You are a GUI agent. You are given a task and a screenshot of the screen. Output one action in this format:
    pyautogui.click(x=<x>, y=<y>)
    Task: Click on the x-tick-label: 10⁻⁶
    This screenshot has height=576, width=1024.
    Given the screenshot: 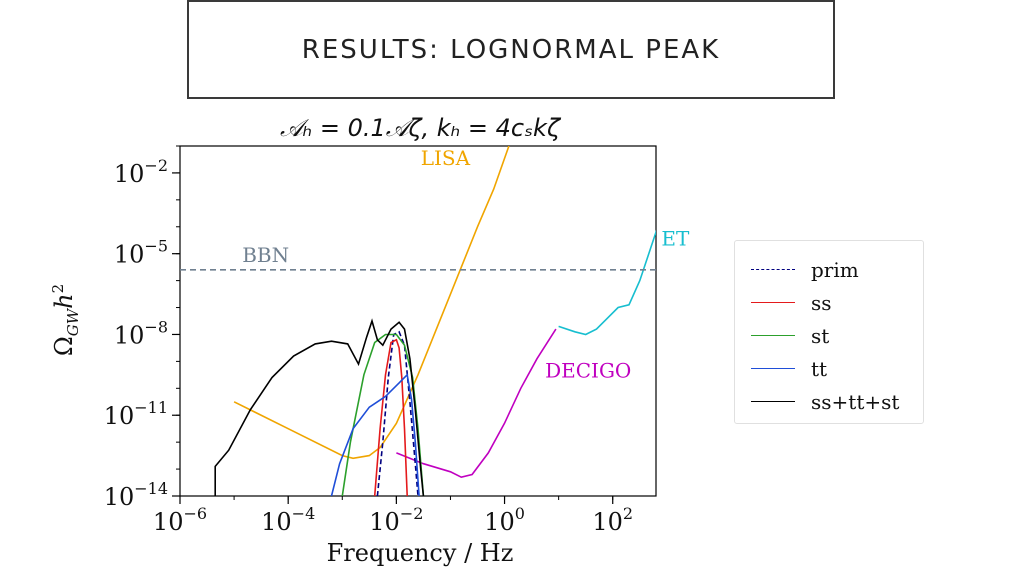 What is the action you would take?
    pyautogui.click(x=180, y=520)
    